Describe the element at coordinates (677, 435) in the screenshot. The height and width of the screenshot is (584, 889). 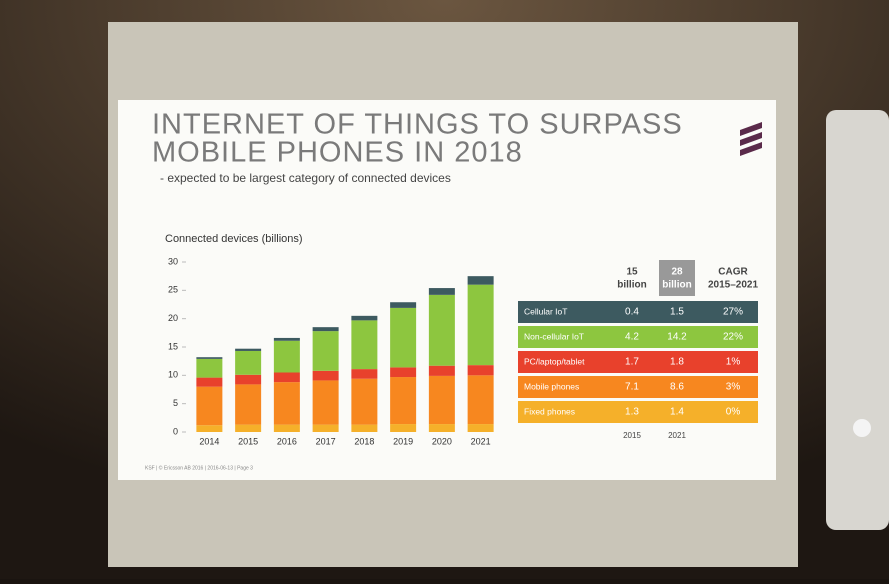
I see `column-footer: 2021` at that location.